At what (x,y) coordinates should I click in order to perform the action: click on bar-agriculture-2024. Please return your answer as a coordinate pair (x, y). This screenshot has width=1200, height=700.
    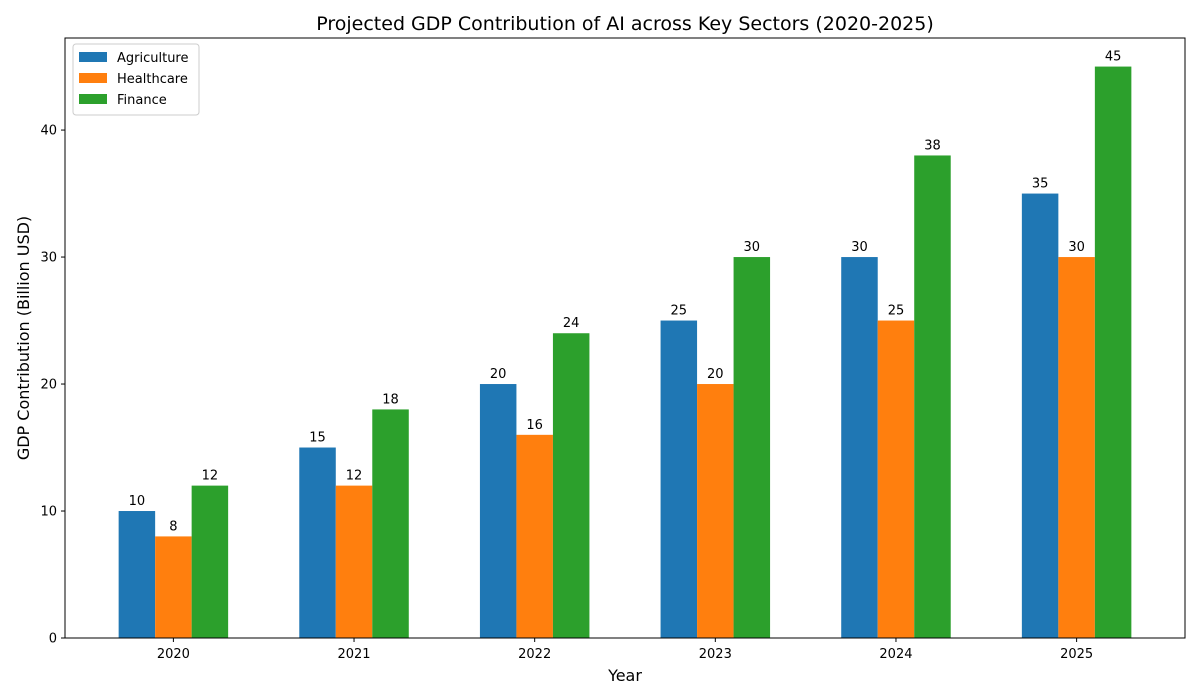
    Looking at the image, I should click on (859, 447).